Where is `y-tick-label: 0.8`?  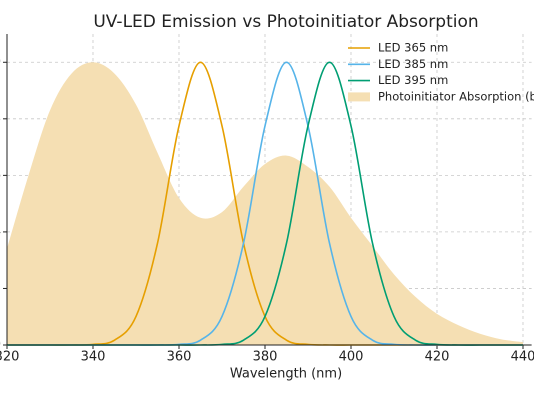
y-tick-label: 0.8 is located at coordinates (0, 118).